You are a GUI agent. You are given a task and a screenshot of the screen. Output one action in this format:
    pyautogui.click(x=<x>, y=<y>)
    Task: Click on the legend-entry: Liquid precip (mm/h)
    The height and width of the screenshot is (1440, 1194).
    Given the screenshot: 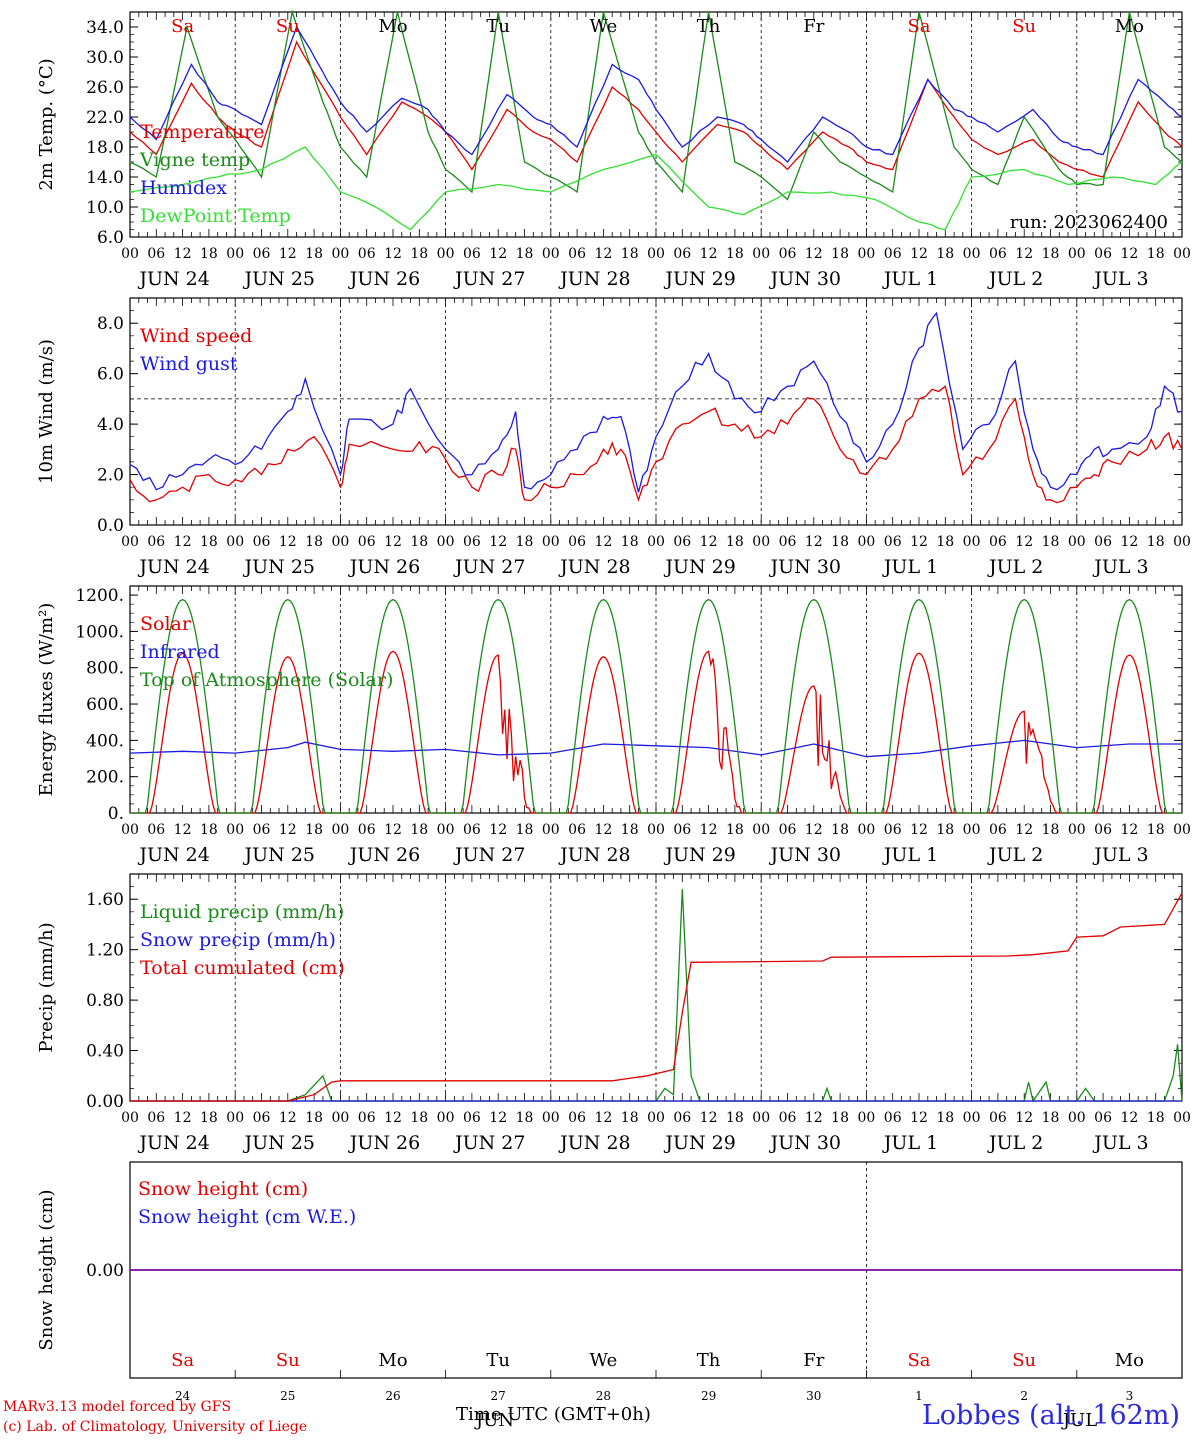 What is the action you would take?
    pyautogui.click(x=242, y=912)
    